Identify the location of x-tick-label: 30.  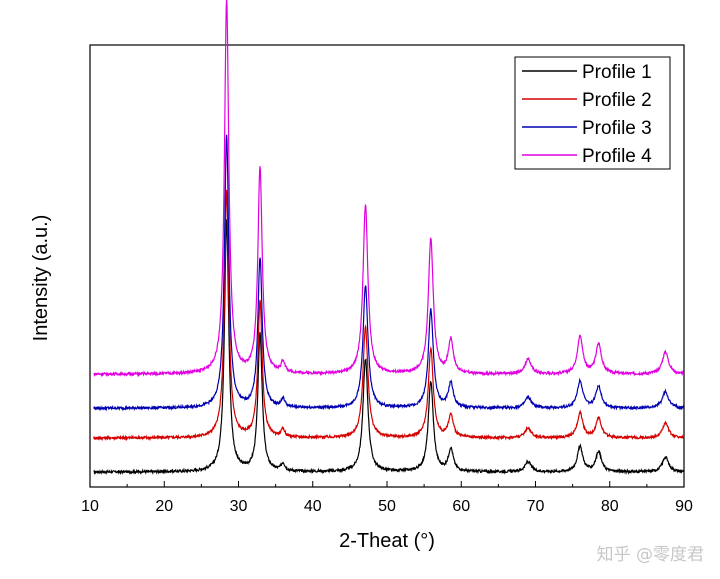
(239, 506).